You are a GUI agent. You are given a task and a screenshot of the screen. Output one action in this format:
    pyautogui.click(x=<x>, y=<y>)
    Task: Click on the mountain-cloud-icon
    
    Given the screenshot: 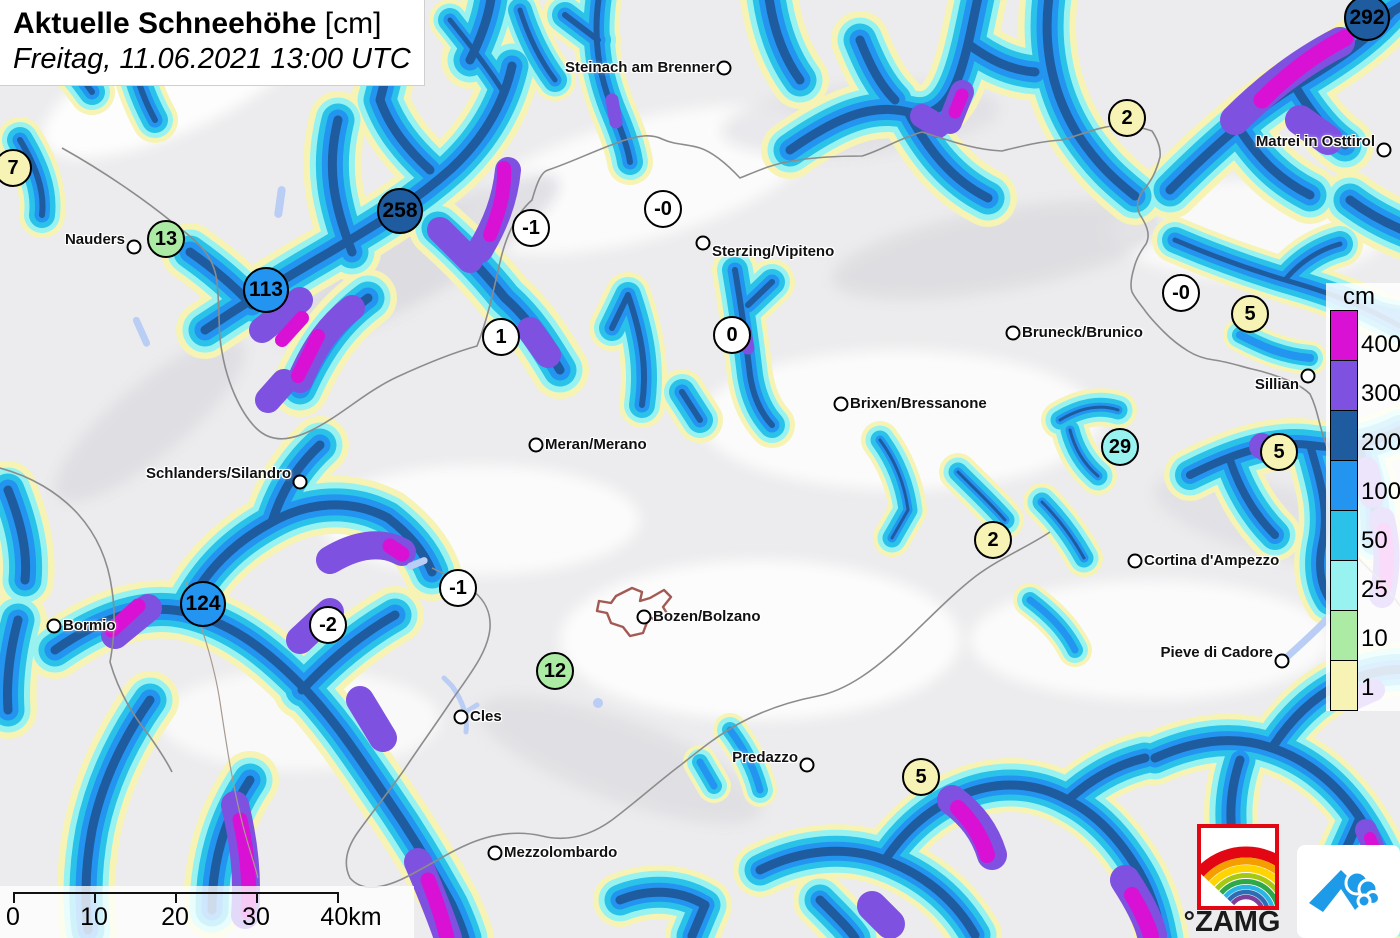 What is the action you would take?
    pyautogui.click(x=1345, y=891)
    